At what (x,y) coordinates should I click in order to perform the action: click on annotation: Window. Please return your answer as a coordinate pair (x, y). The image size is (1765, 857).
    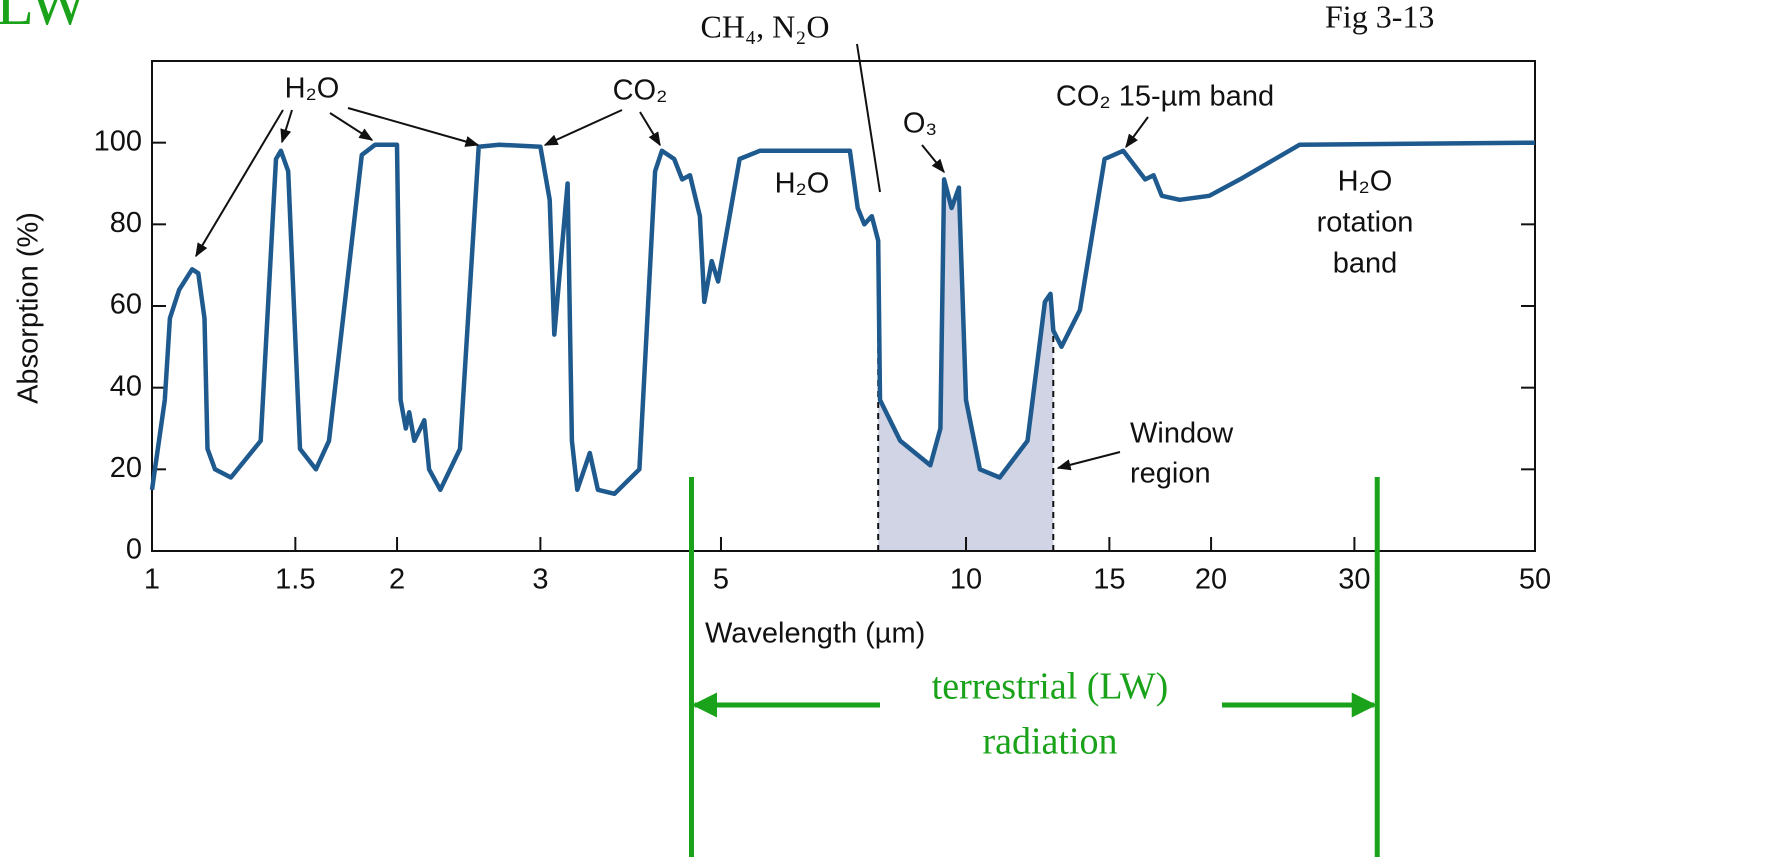
    Looking at the image, I should click on (1182, 434).